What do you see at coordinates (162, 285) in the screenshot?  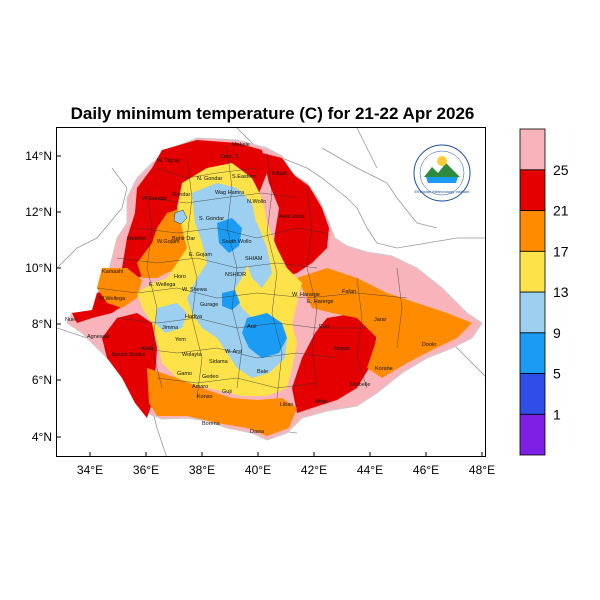 I see `region-label: E. Wellega` at bounding box center [162, 285].